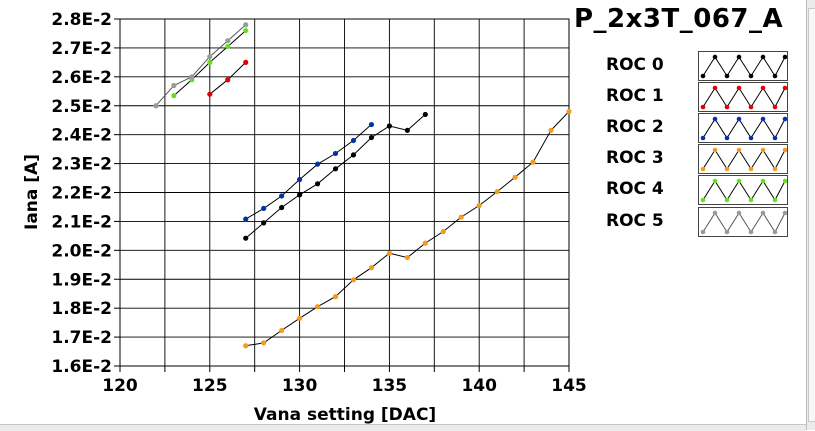 This screenshot has height=431, width=815. What do you see at coordinates (345, 414) in the screenshot?
I see `x-axis-label: Vana setting [DAC]` at bounding box center [345, 414].